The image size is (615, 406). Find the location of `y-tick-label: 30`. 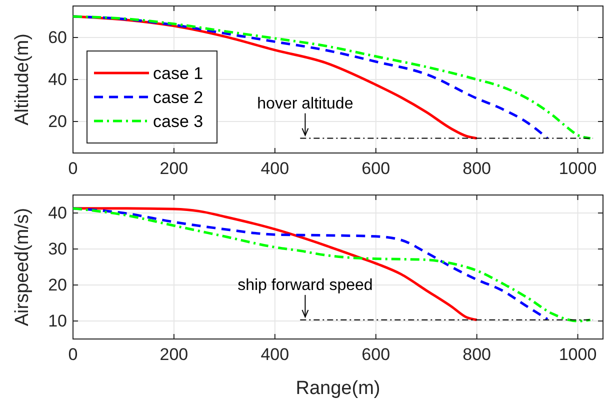

y-tick-label: 30 is located at coordinates (57, 248).